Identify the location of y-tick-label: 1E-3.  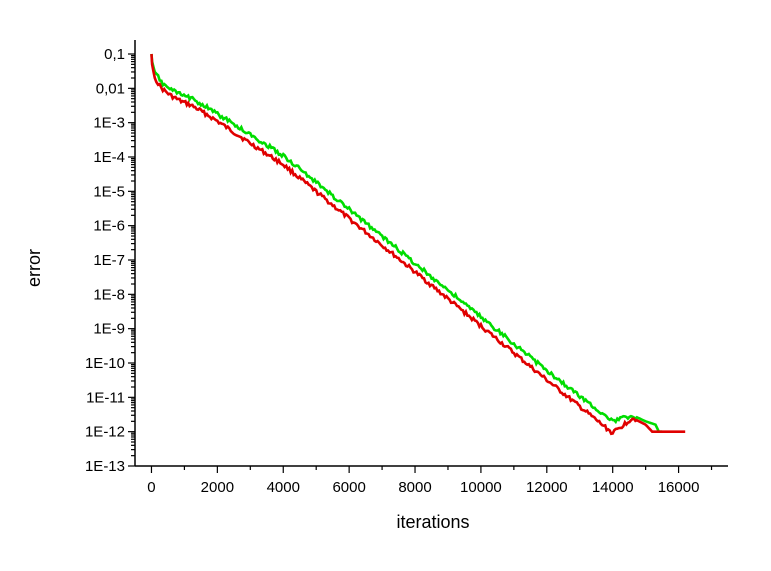
(109, 123).